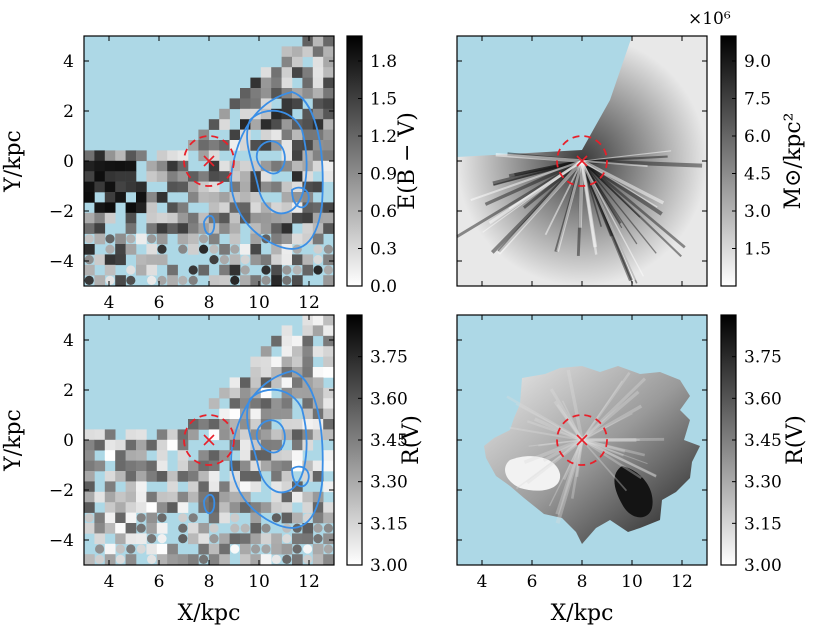  What do you see at coordinates (383, 137) in the screenshot?
I see `colorbar-tick-label: 1.2` at bounding box center [383, 137].